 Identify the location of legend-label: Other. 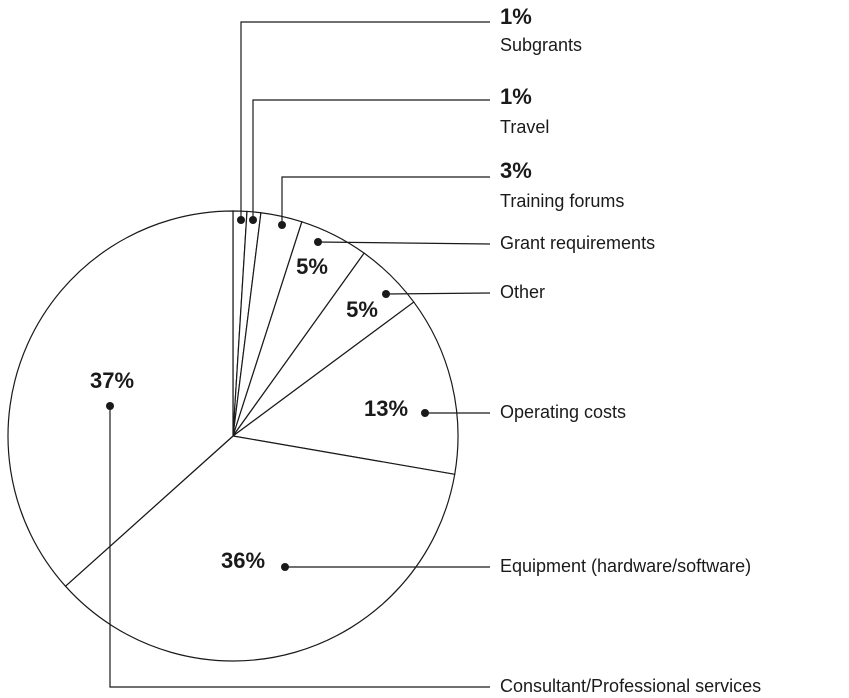
(522, 292).